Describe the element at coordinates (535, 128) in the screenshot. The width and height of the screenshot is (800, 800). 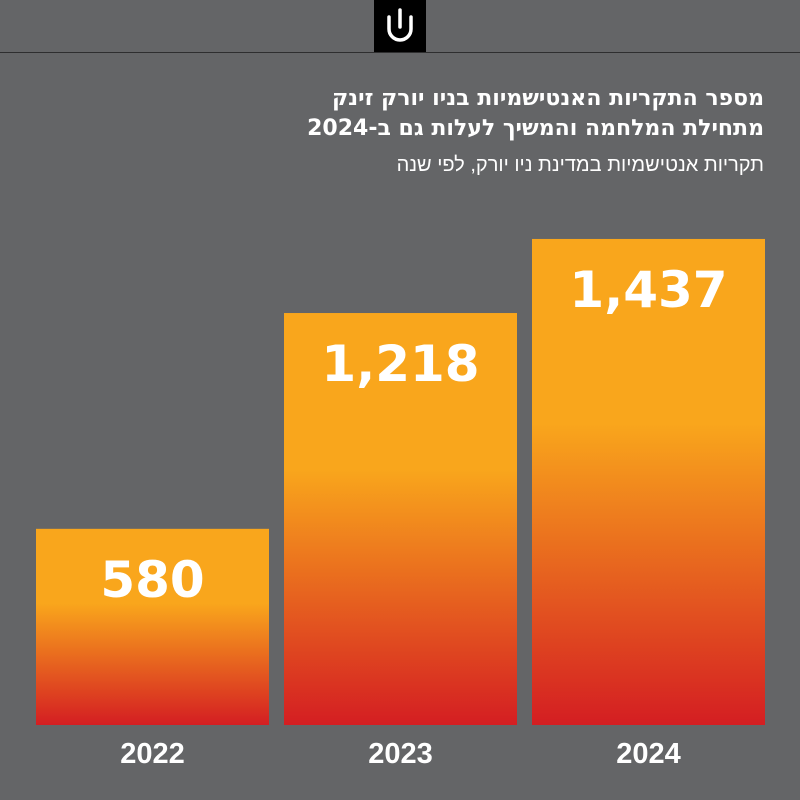
I see `chart-title-line: מתחילת המלחמה והמשיך לעלות גם ב-2024` at that location.